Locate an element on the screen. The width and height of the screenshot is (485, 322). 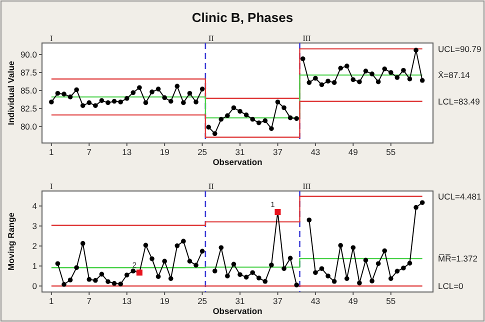
ref-line-label: III is located at coordinates (307, 186).